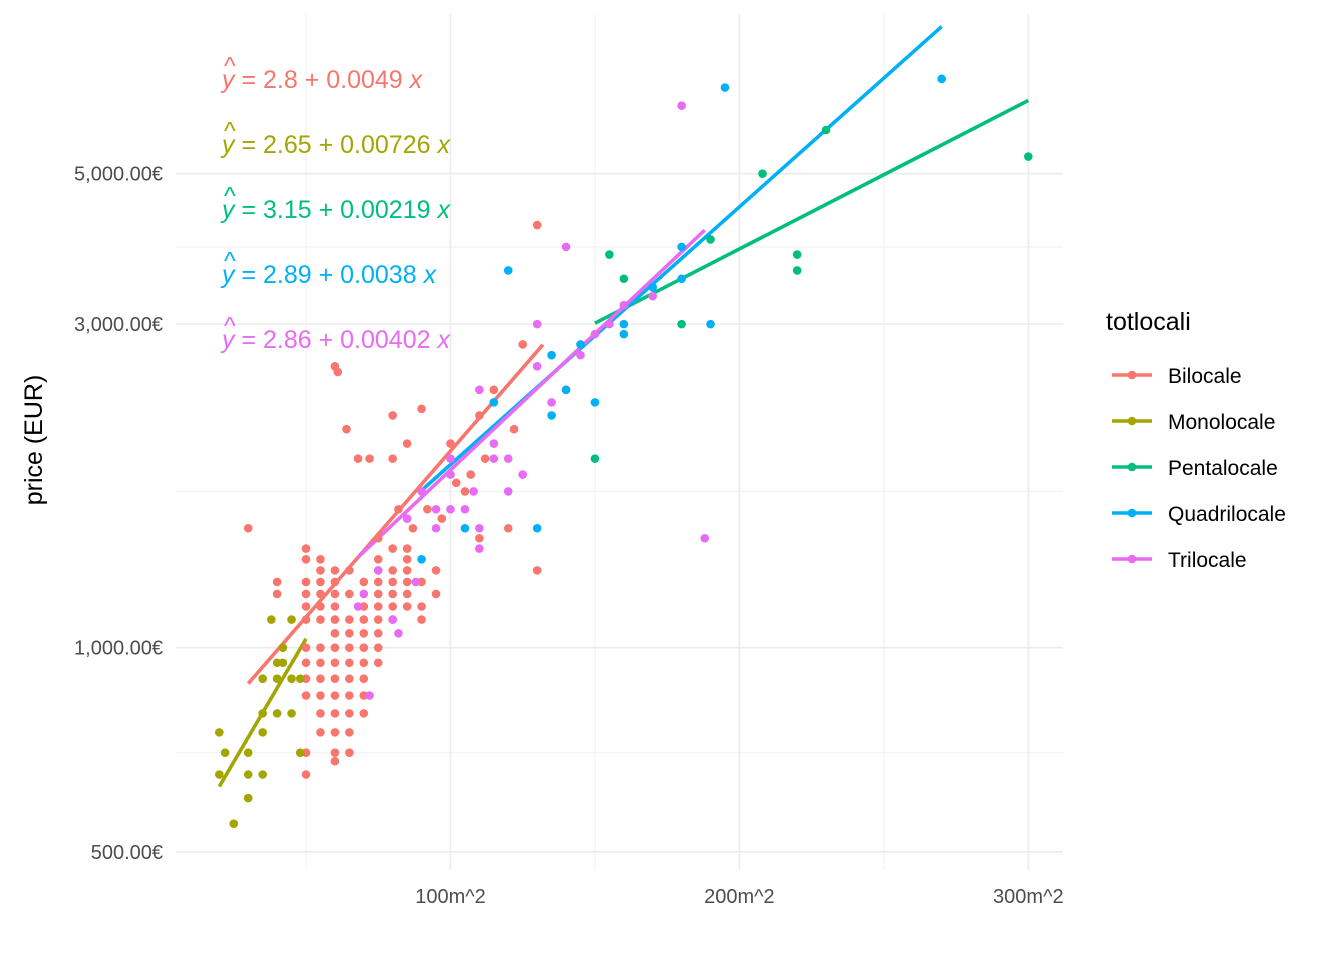  Describe the element at coordinates (335, 145) in the screenshot. I see `equation-text: y = 2.65 + 0.00726 x` at that location.